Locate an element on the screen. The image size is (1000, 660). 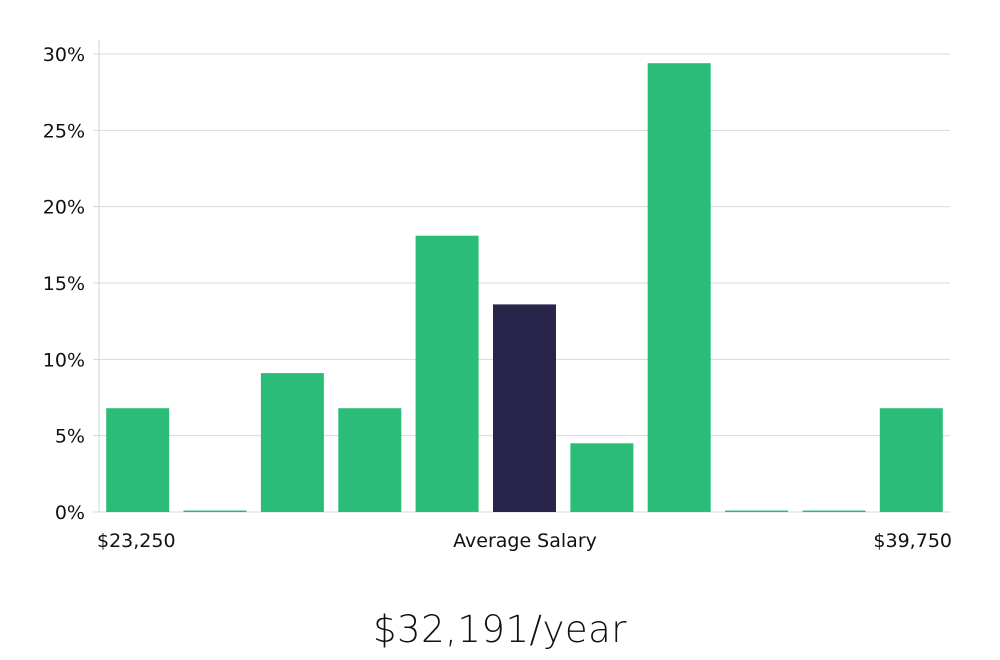
bar-average-salary is located at coordinates (524, 408).